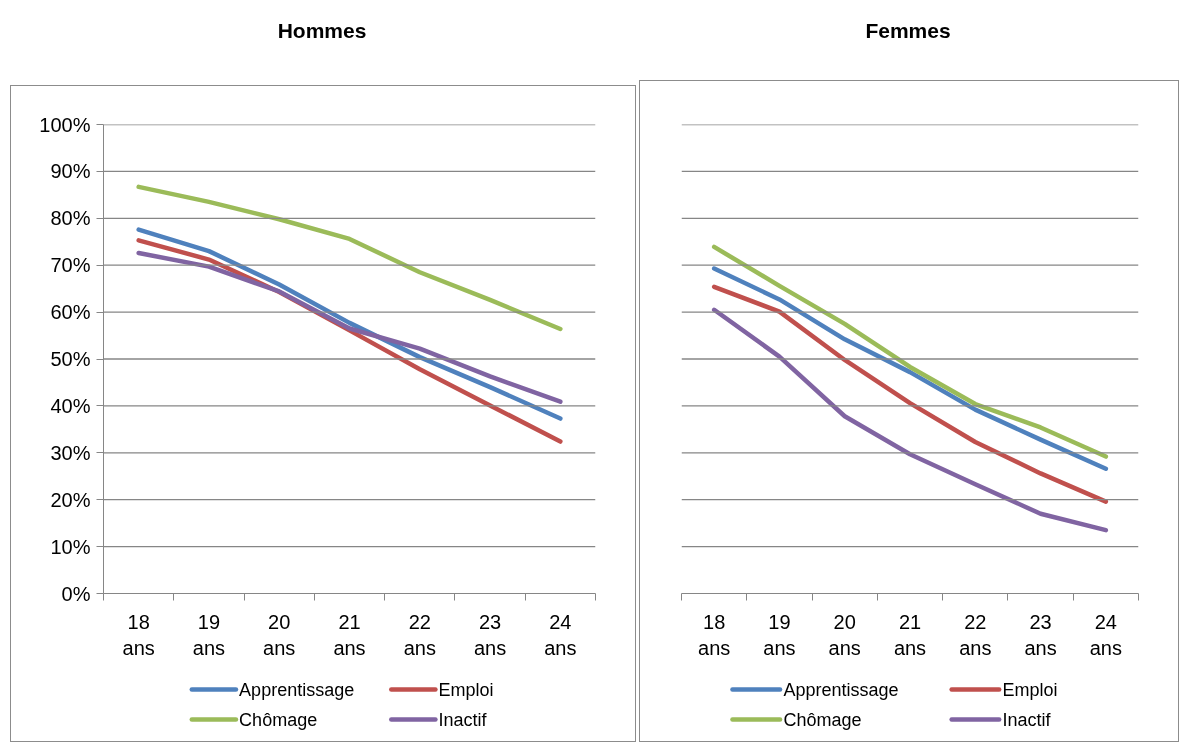  Describe the element at coordinates (70, 546) in the screenshot. I see `y-tick-label: 10%` at that location.